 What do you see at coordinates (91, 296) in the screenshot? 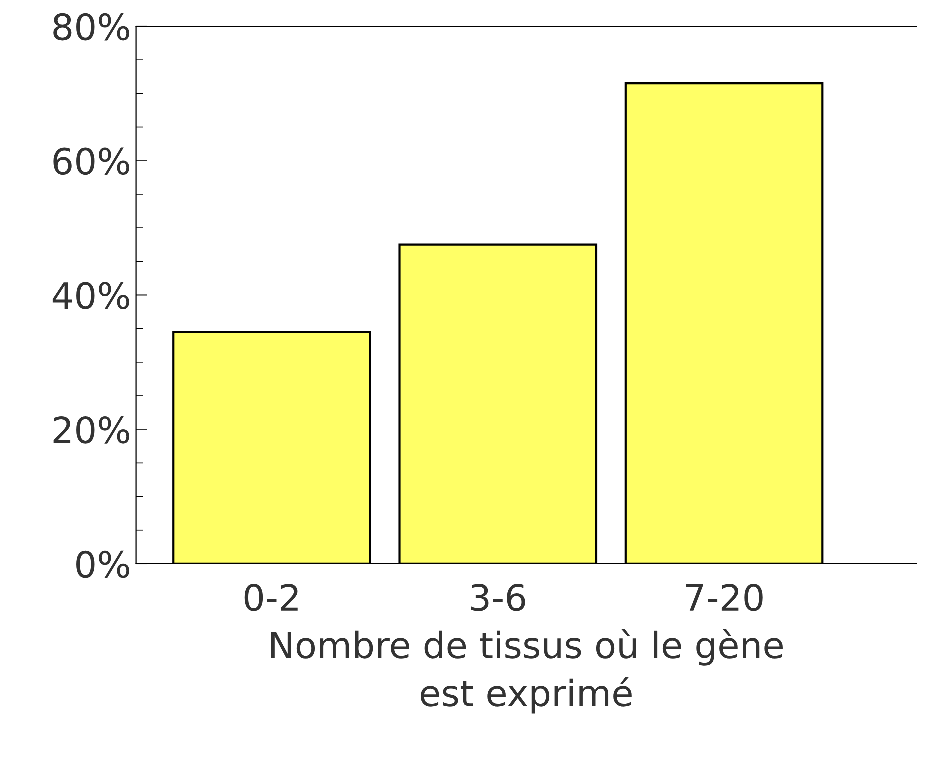
I see `y-tick-label: 40%` at bounding box center [91, 296].